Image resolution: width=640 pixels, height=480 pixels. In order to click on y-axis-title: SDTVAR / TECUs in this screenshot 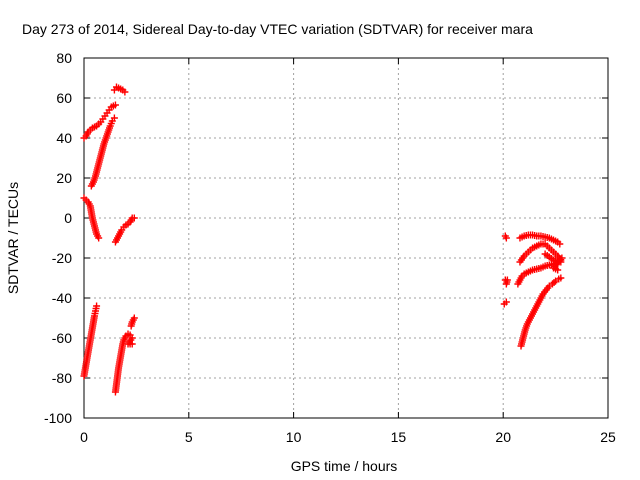, I will do `click(13, 238)`.